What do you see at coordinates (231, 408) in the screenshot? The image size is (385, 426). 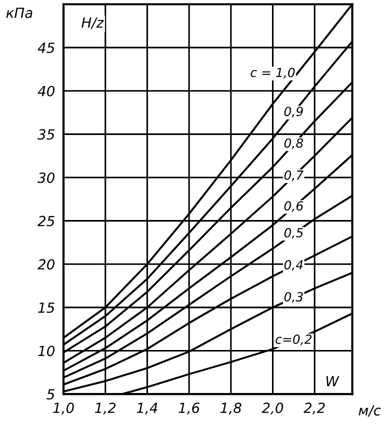 I see `x-tick-label: 1,8` at bounding box center [231, 408].